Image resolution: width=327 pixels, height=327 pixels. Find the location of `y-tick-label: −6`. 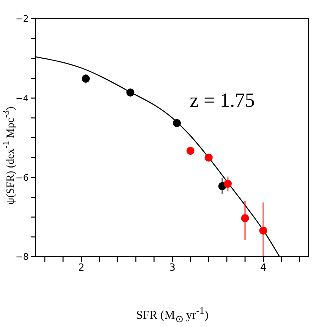

y-tick-label: −6 is located at coordinates (23, 179).